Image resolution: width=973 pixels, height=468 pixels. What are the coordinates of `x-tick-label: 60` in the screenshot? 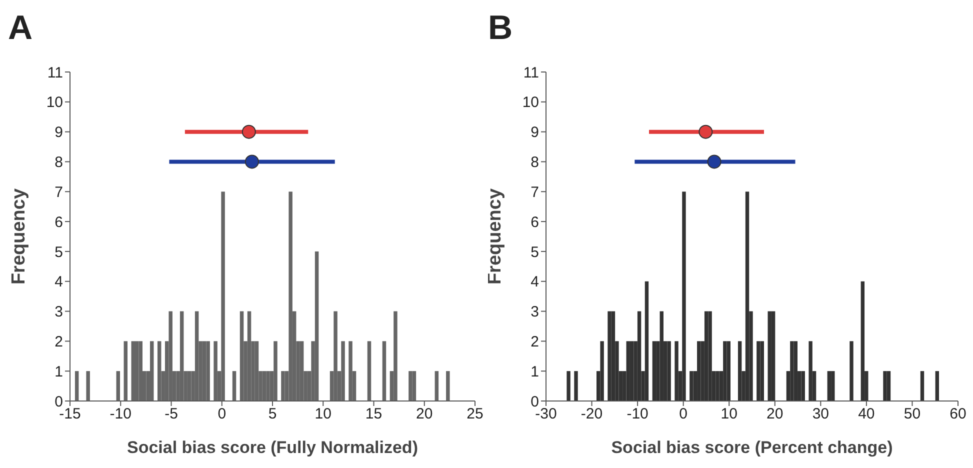 It's located at (958, 414).